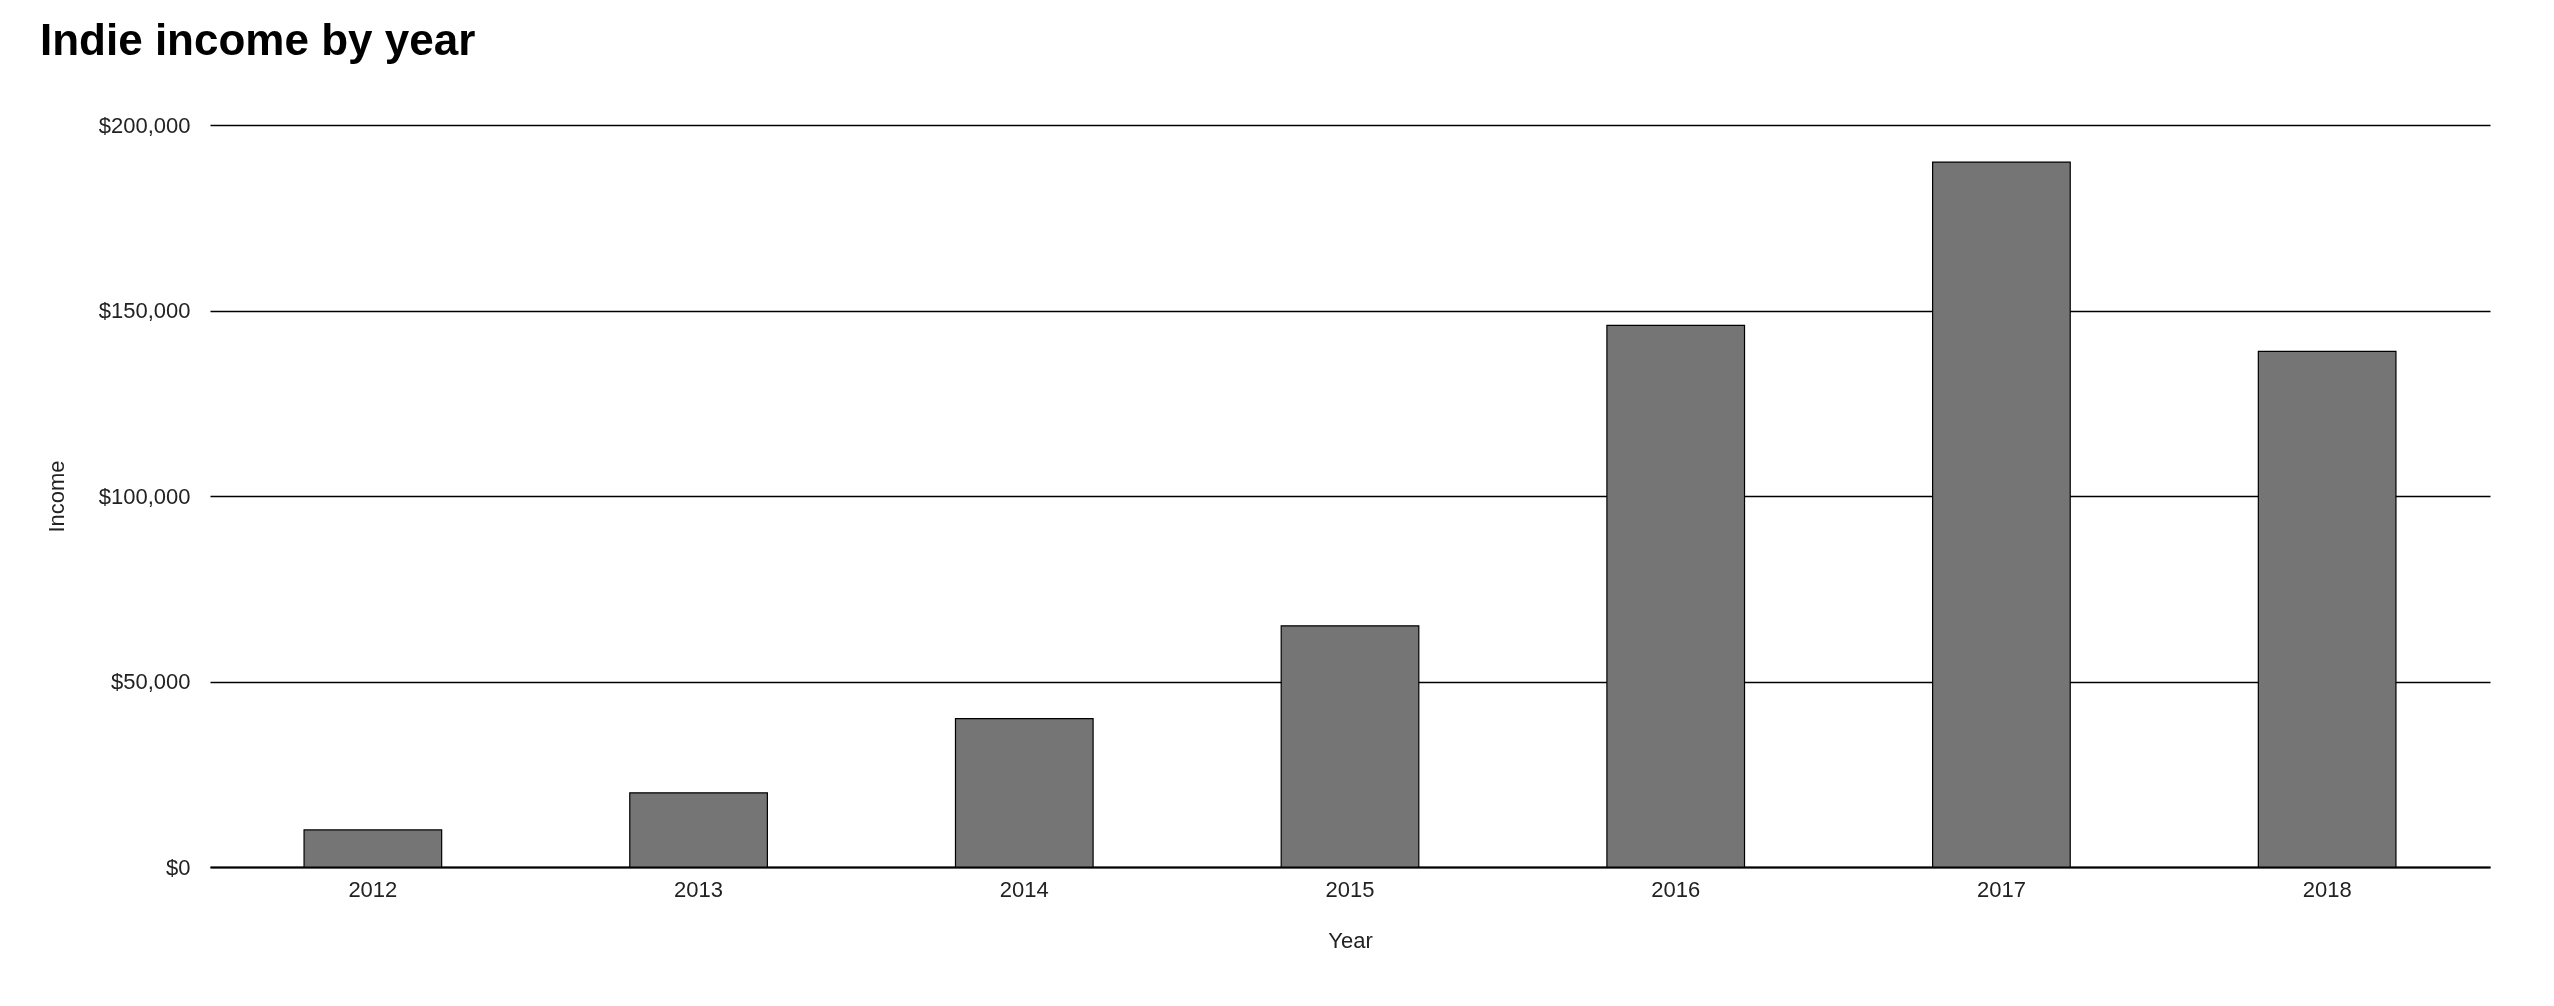  What do you see at coordinates (699, 889) in the screenshot?
I see `x-tick-label: 2013` at bounding box center [699, 889].